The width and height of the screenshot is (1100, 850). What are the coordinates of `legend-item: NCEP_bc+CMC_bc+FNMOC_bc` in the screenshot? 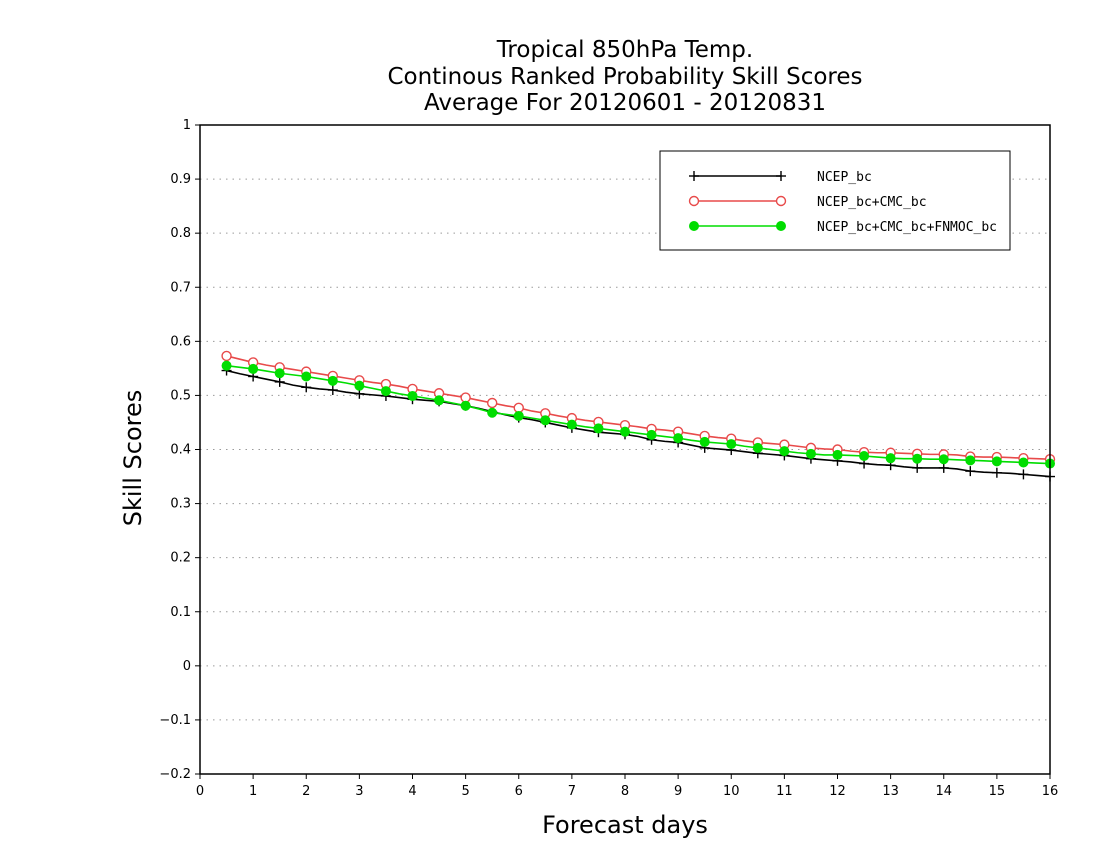 It's located at (843, 227).